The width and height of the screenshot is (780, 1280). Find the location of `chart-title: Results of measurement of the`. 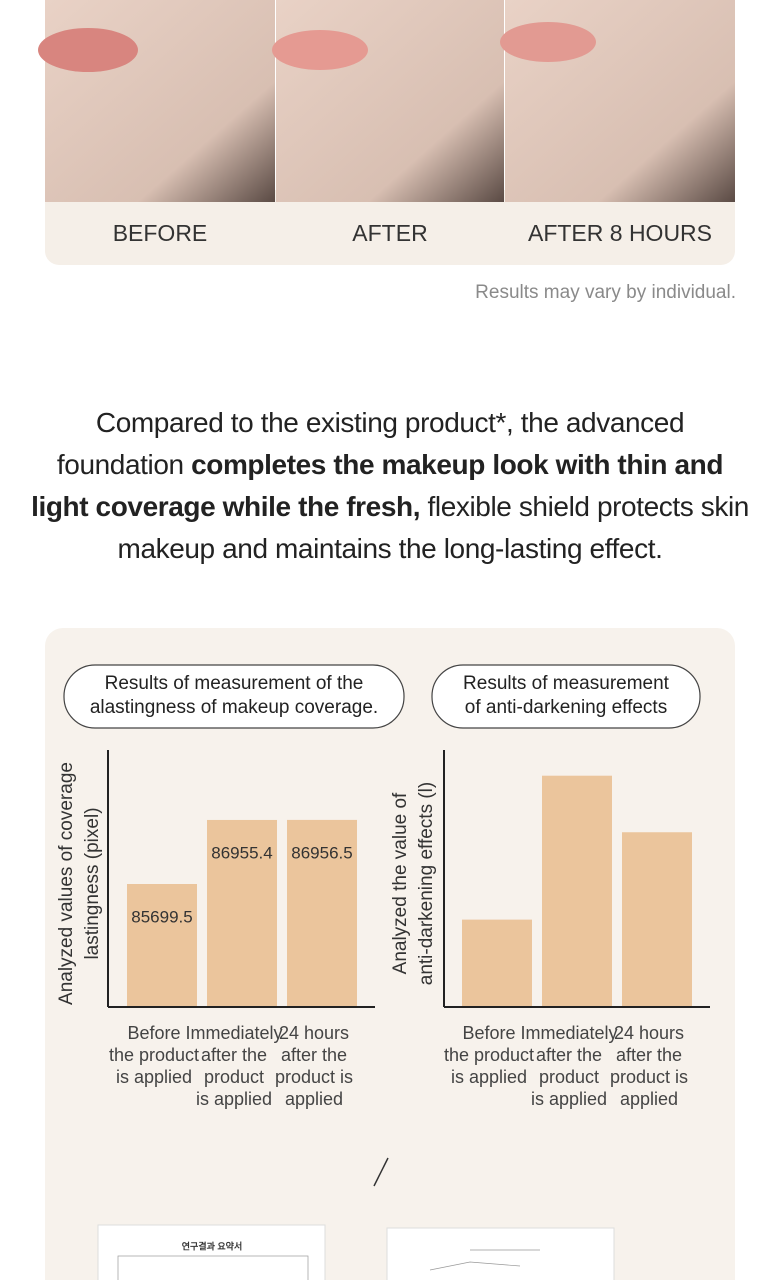

chart-title: Results of measurement of the is located at coordinates (234, 683).